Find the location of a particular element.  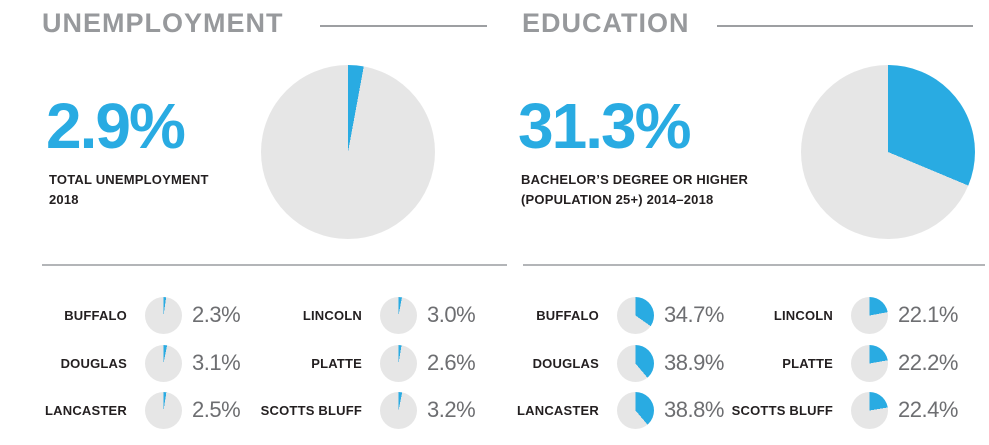

county-row: DOUGLAS 38.9% is located at coordinates (612, 363).